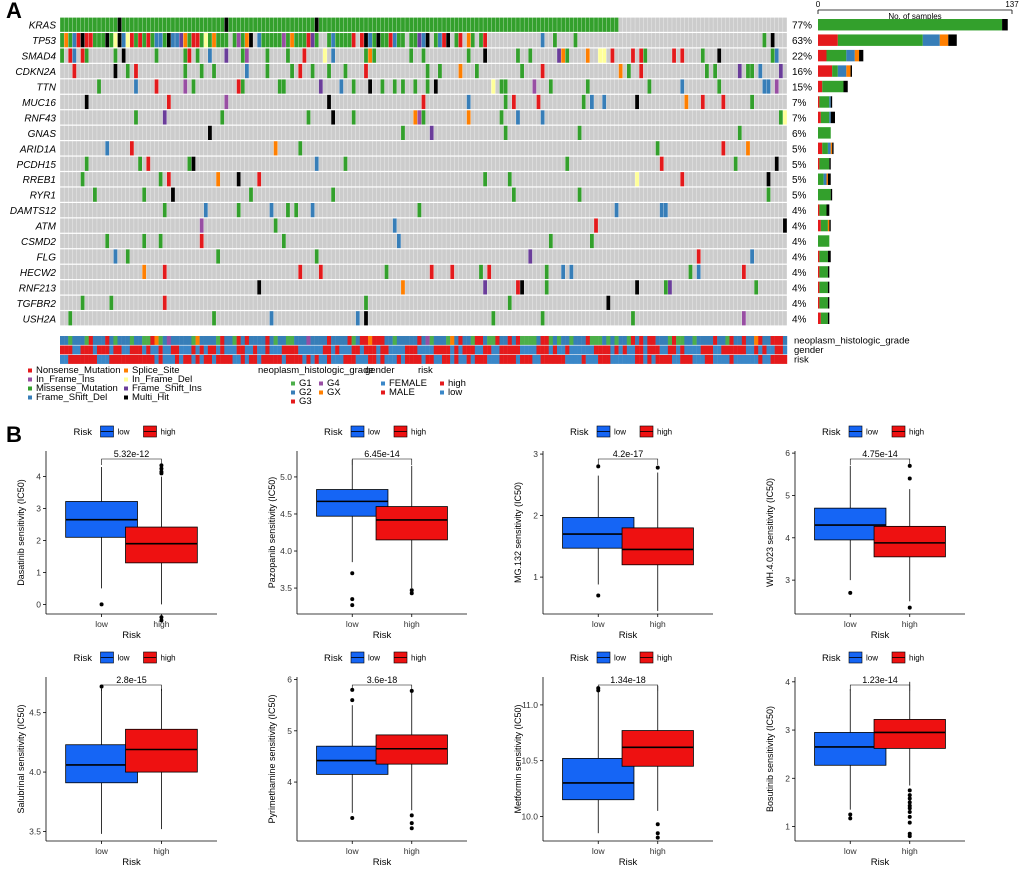 The width and height of the screenshot is (1020, 870). What do you see at coordinates (286, 477) in the screenshot?
I see `y-tick-label: 5.0` at bounding box center [286, 477].